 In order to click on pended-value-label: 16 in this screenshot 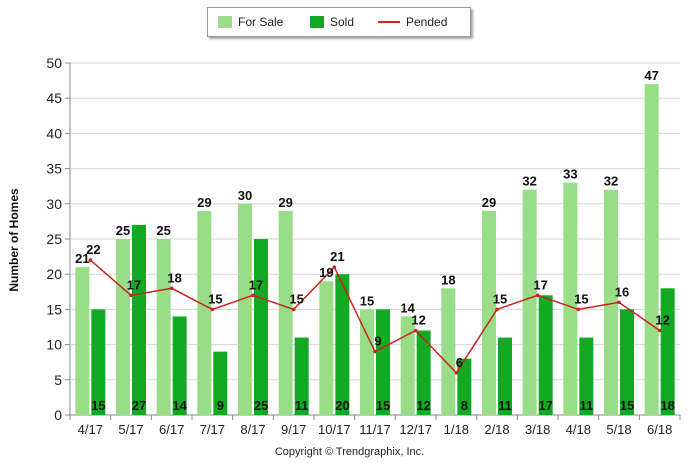, I will do `click(622, 291)`.